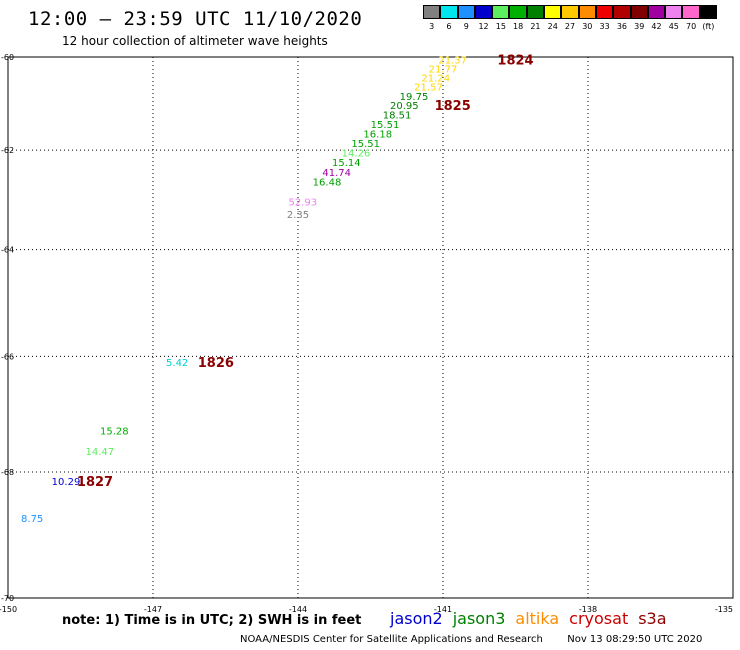 The image size is (740, 650). I want to click on colorbar-bin: 70, so click(691, 18).